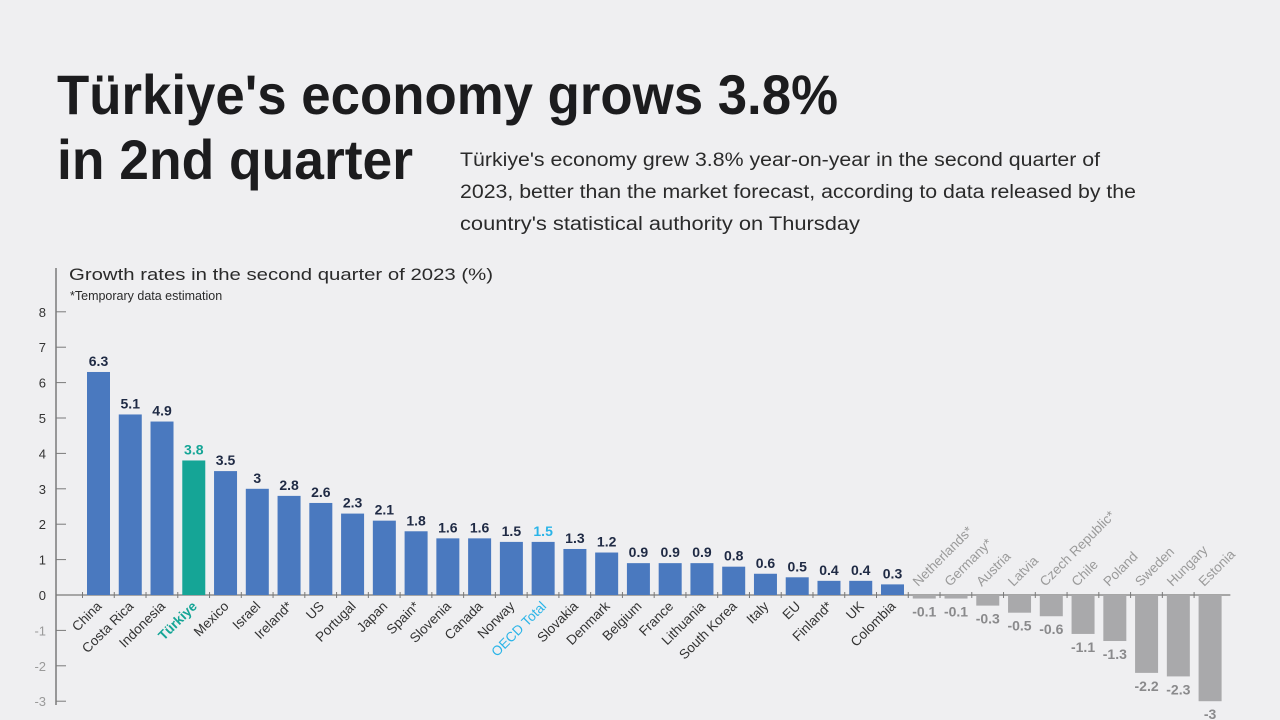 Image resolution: width=1280 pixels, height=720 pixels. What do you see at coordinates (1083, 647) in the screenshot?
I see `data-label: -1.1` at bounding box center [1083, 647].